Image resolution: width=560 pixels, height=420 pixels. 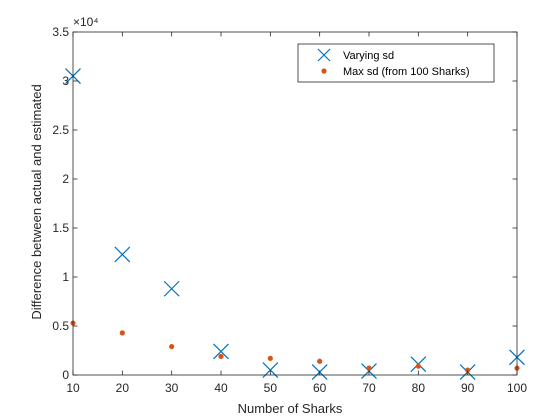 What do you see at coordinates (123, 388) in the screenshot?
I see `x-tick-label: 20` at bounding box center [123, 388].